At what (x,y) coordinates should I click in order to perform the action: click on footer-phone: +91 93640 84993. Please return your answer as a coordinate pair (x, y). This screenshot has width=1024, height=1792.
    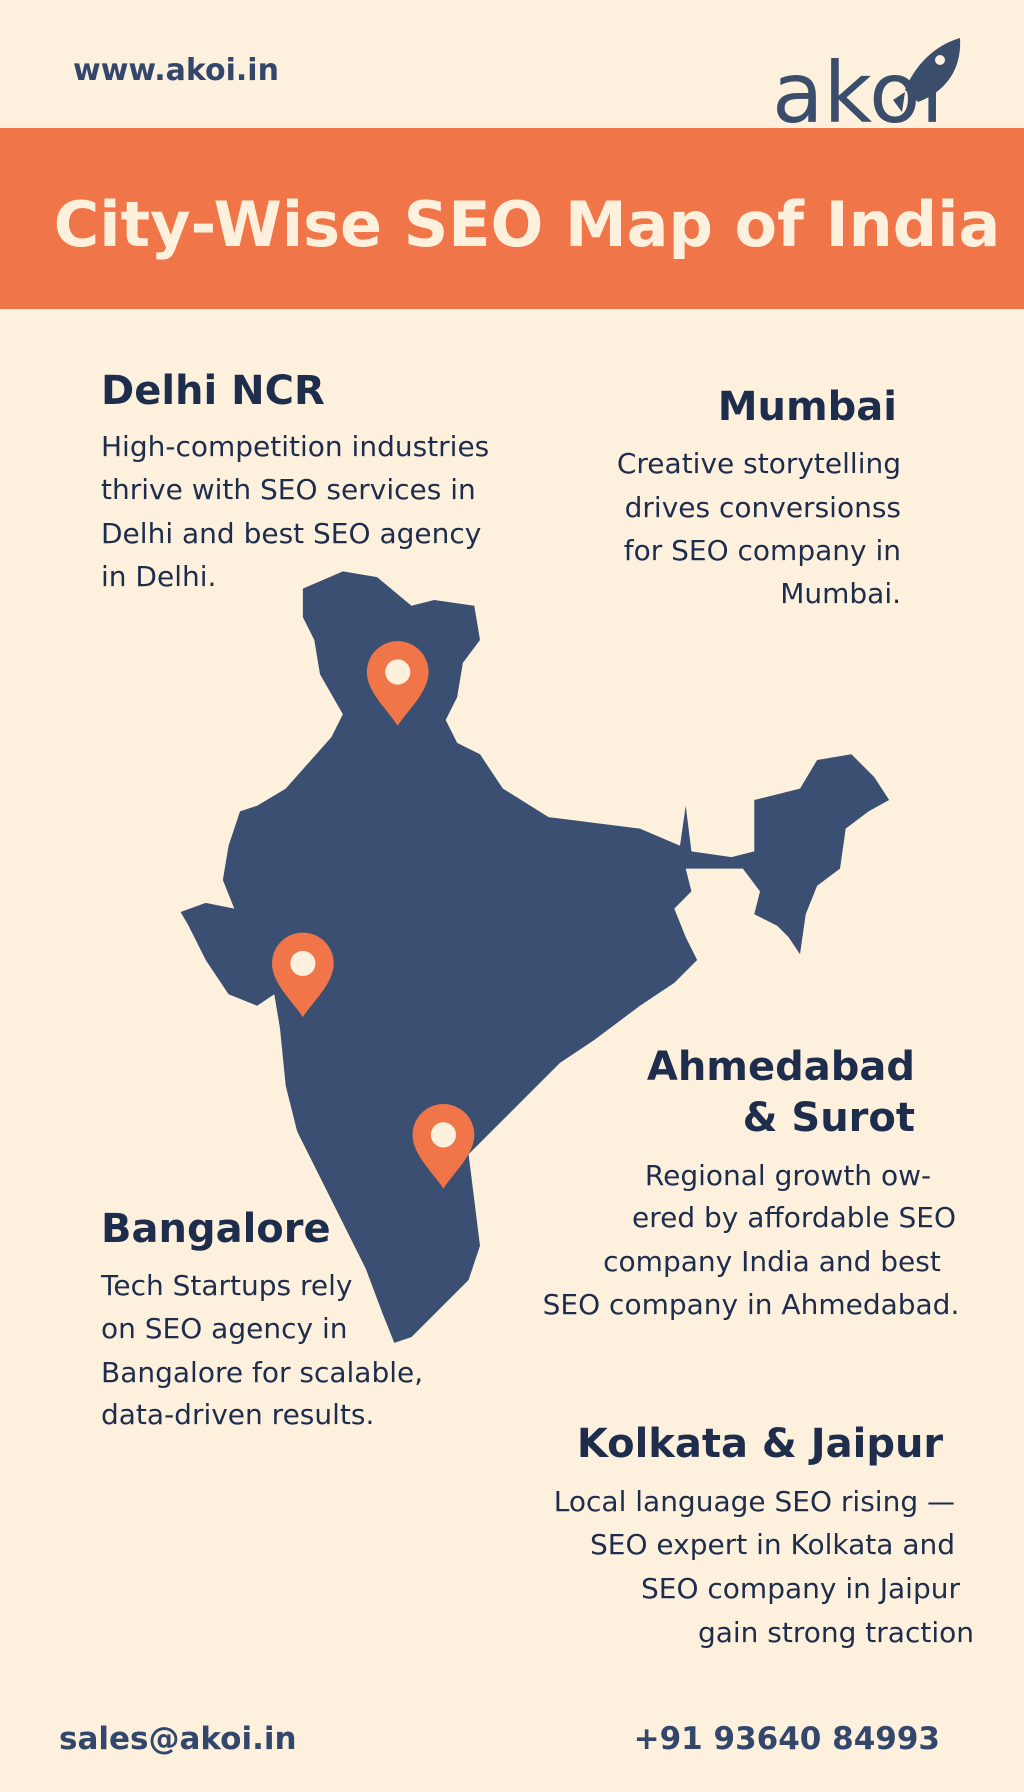
    Looking at the image, I should click on (787, 1739).